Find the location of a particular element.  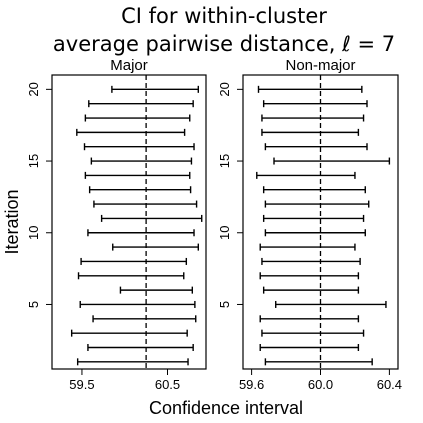

panel-title: Non-major is located at coordinates (320, 65).